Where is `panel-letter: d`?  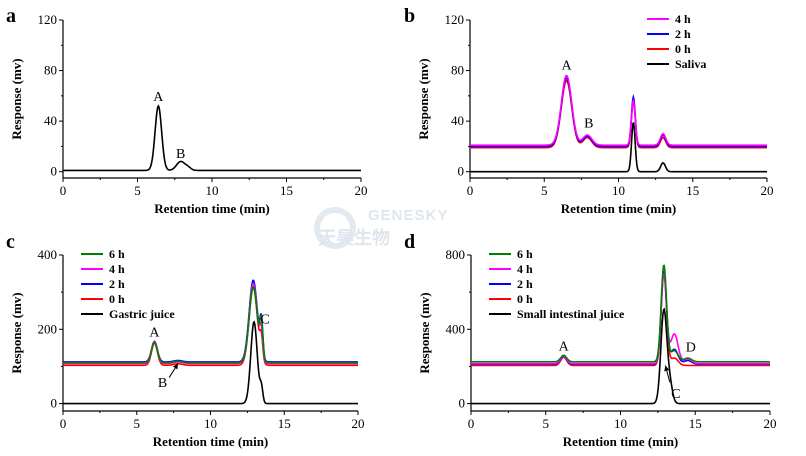 panel-letter: d is located at coordinates (409, 242).